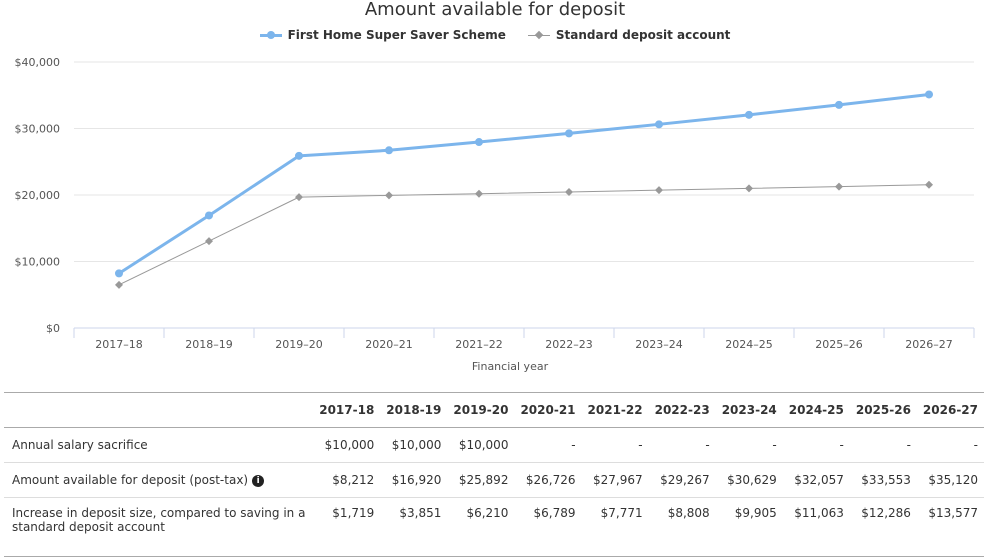 This screenshot has height=557, width=990. What do you see at coordinates (258, 480) in the screenshot?
I see `info-icon: i` at bounding box center [258, 480].